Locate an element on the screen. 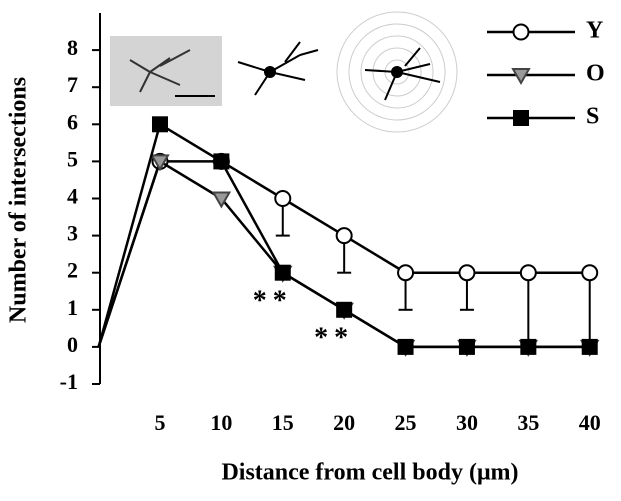 The image size is (621, 501). x-tick-label: 25 is located at coordinates (406, 422).